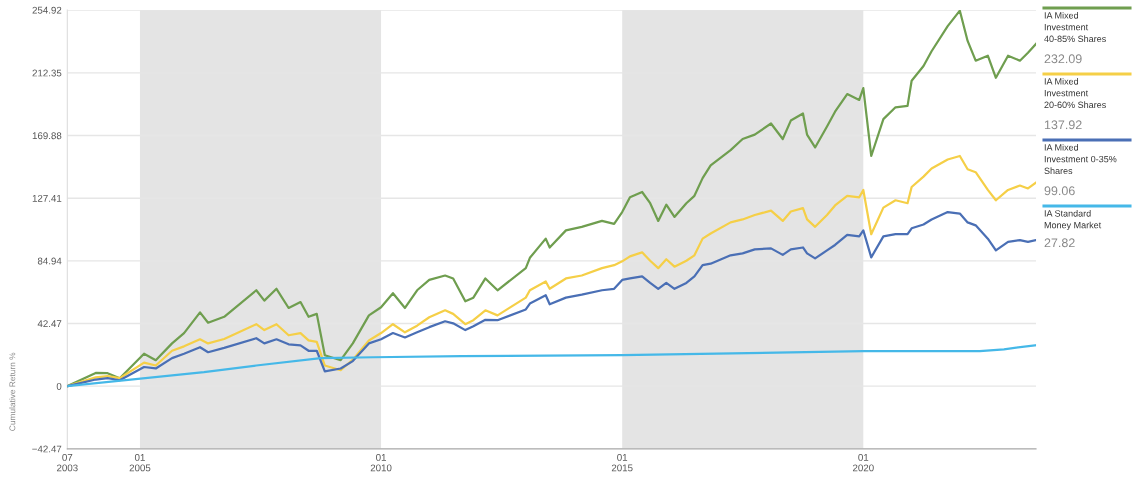 The height and width of the screenshot is (478, 1141). Describe the element at coordinates (47, 73) in the screenshot. I see `y-tick-label: 212.35` at that location.